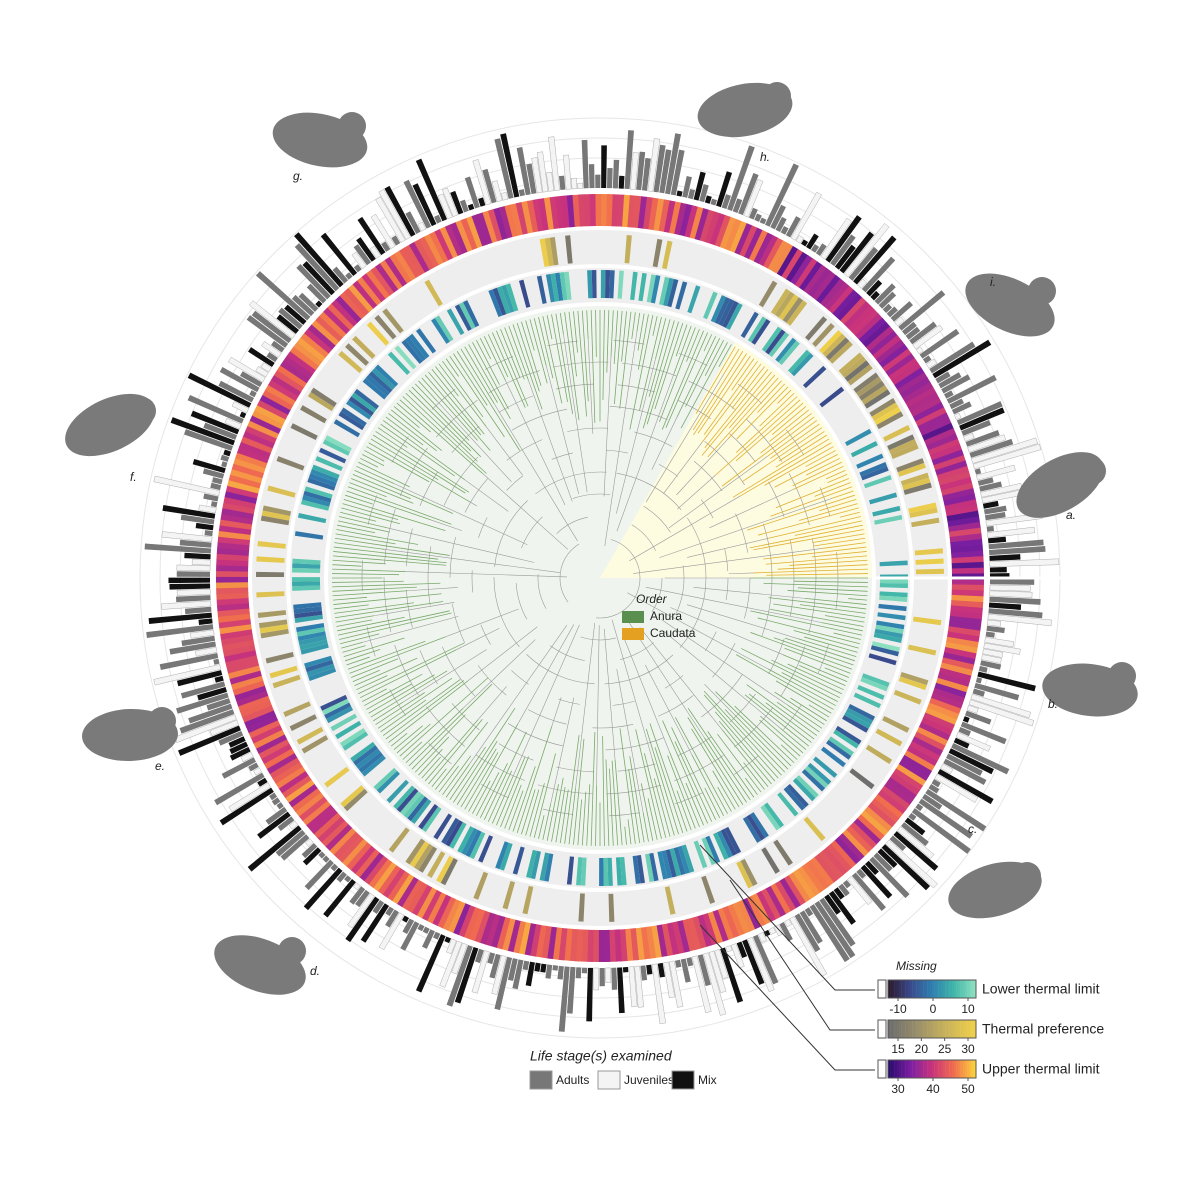 The height and width of the screenshot is (1200, 1200). What do you see at coordinates (683, 1080) in the screenshot?
I see `legend-swatch` at bounding box center [683, 1080].